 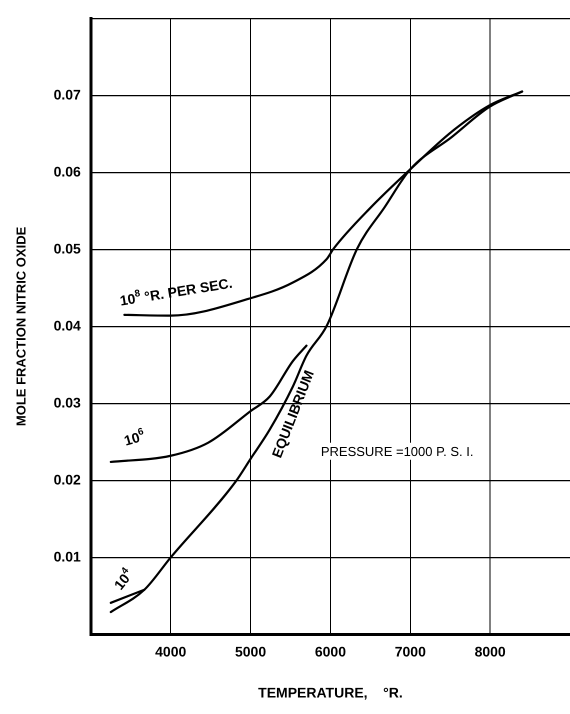 I want to click on text: 104, so click(x=121, y=579).